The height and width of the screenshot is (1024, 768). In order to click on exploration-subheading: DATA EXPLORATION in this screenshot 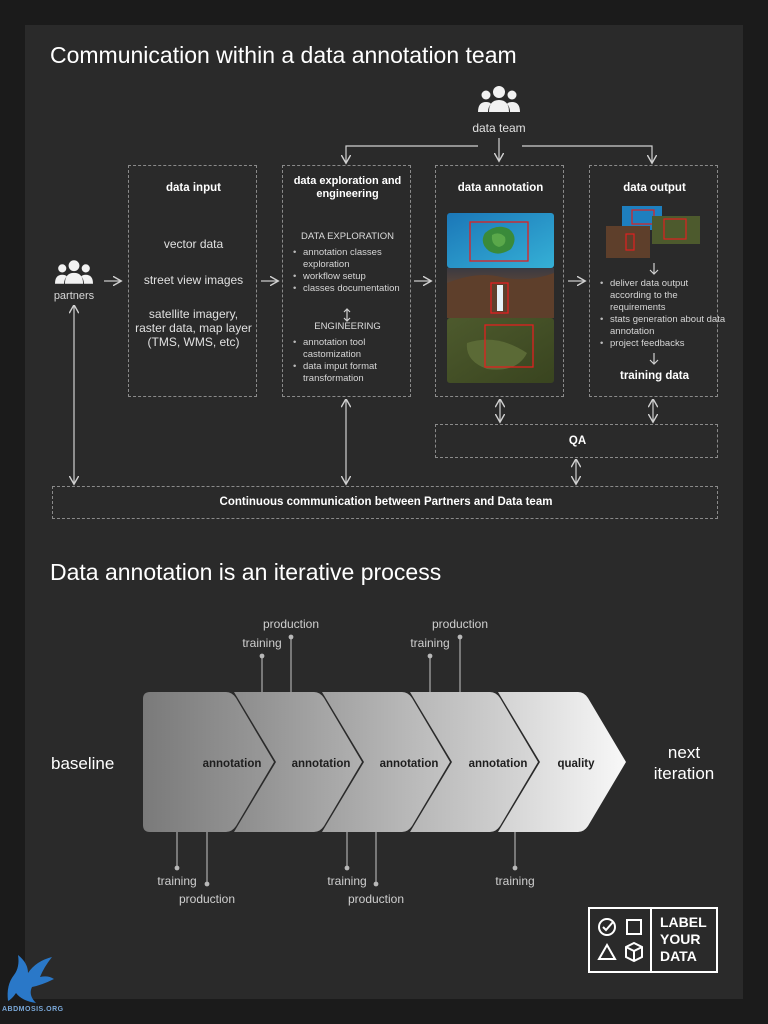, I will do `click(347, 236)`.